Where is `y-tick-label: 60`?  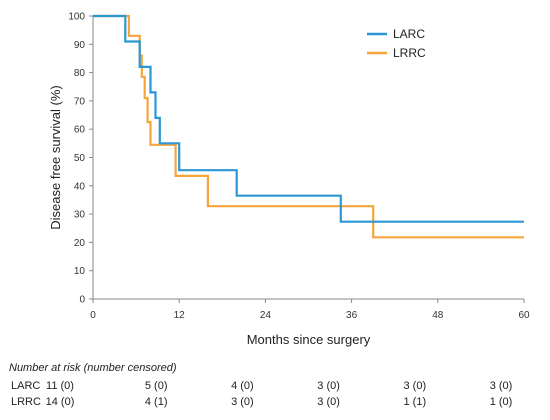
y-tick-label: 60 is located at coordinates (80, 130).